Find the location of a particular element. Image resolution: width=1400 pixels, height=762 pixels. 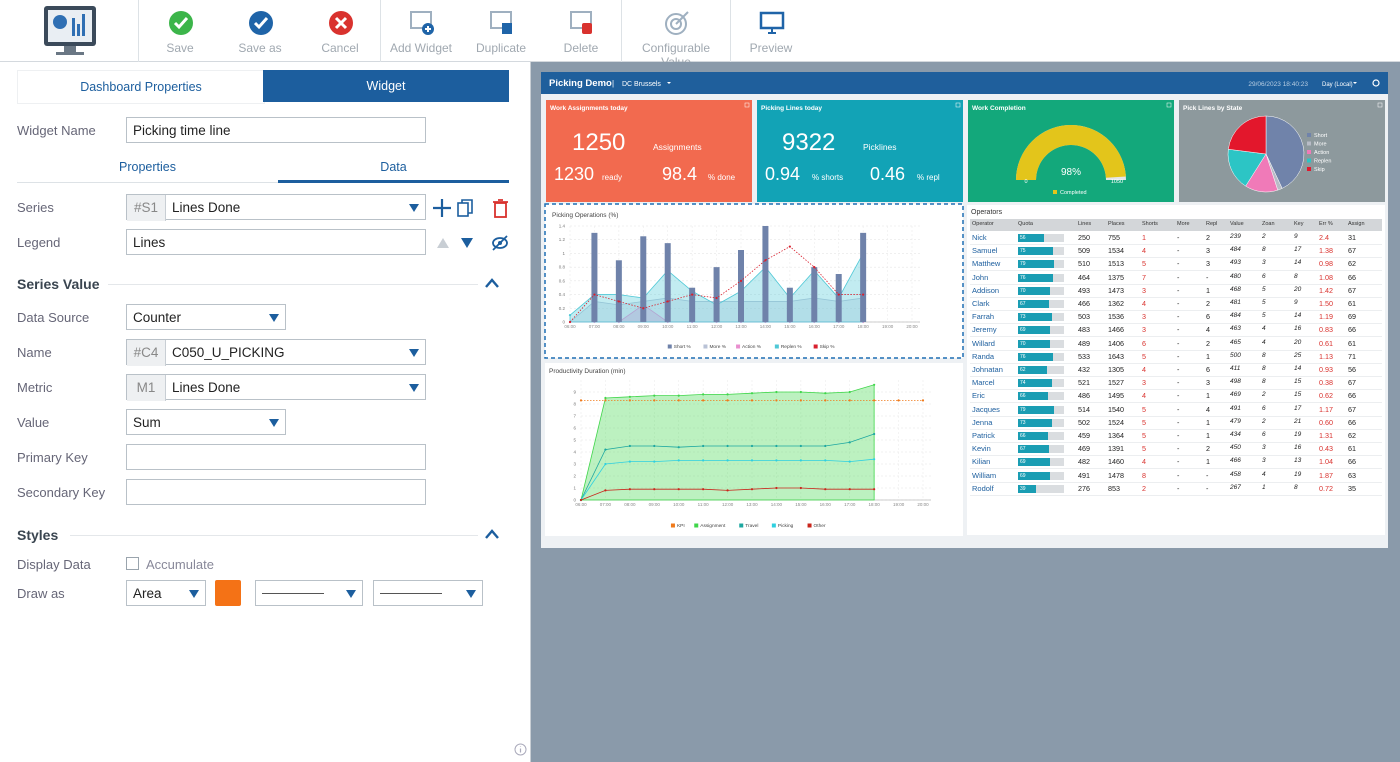

location-select: DC Brussels is located at coordinates (641, 84).